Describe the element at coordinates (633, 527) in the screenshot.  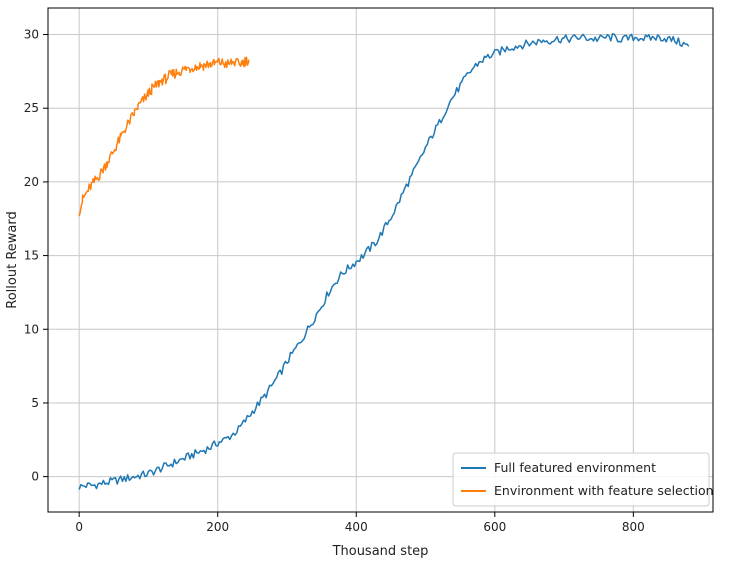
I see `x-tick-label: 800` at that location.